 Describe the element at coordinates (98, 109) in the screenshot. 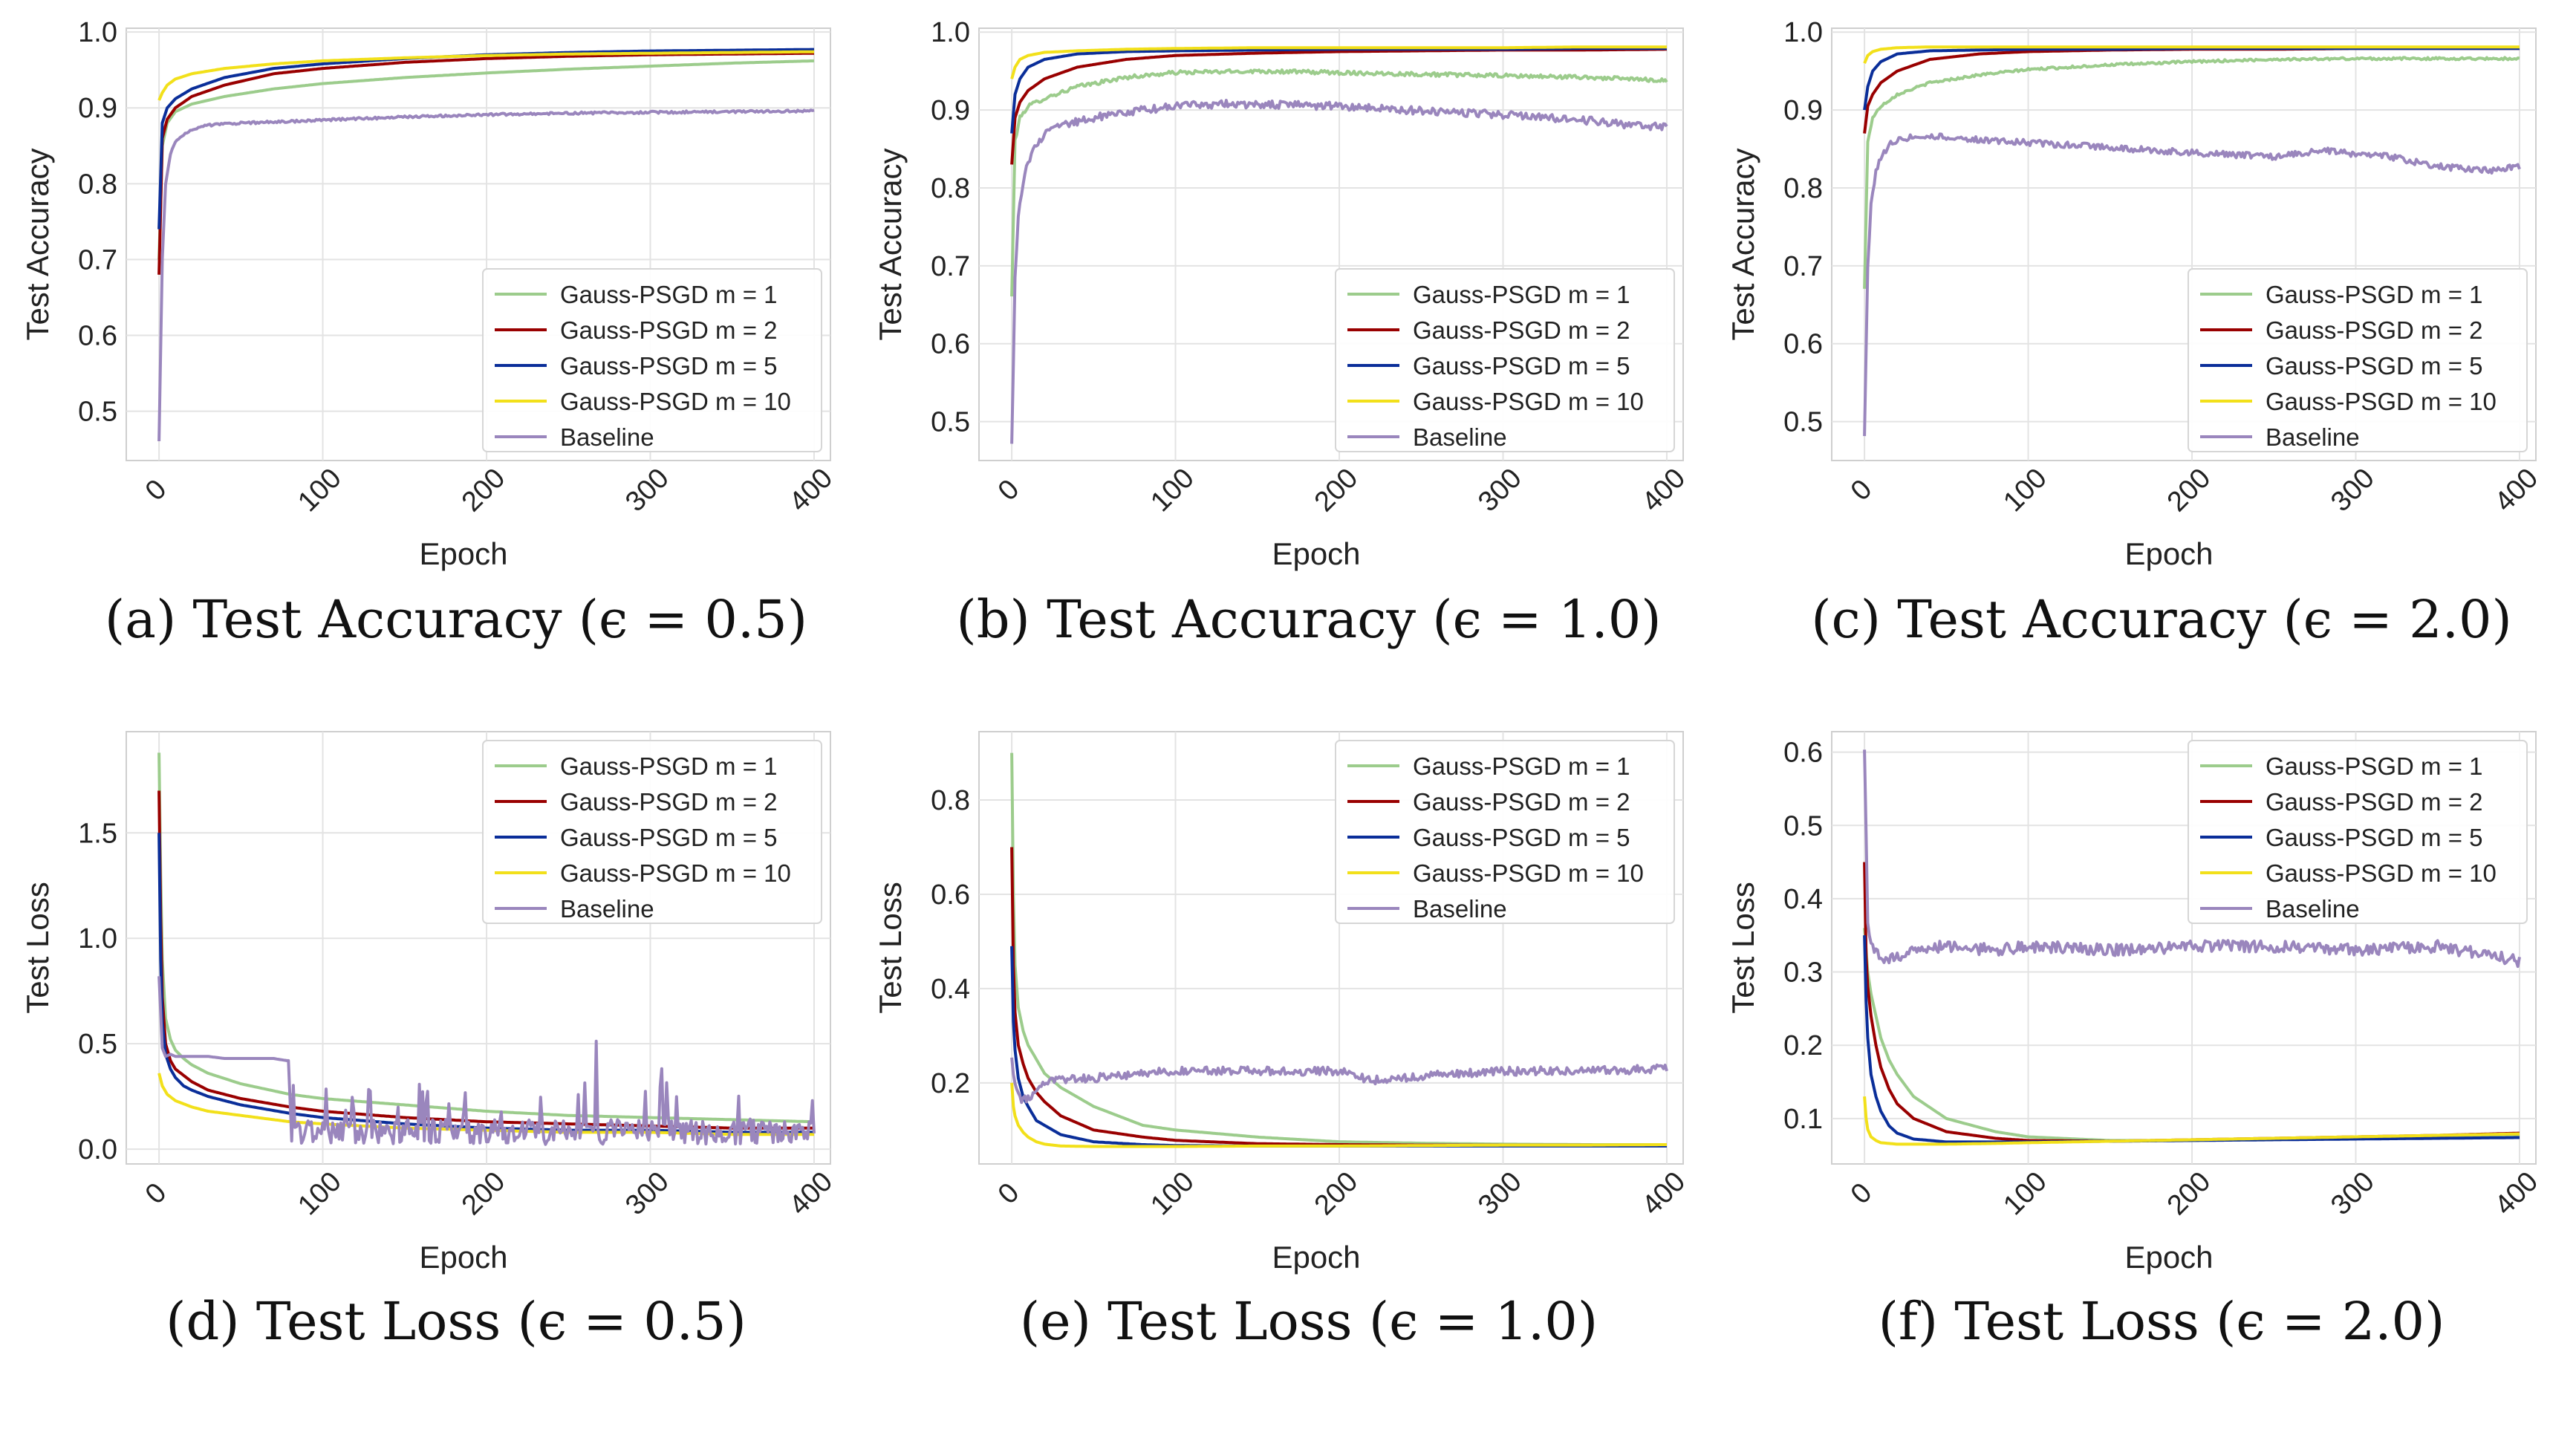

I see `y-tick-label: 0.9` at that location.